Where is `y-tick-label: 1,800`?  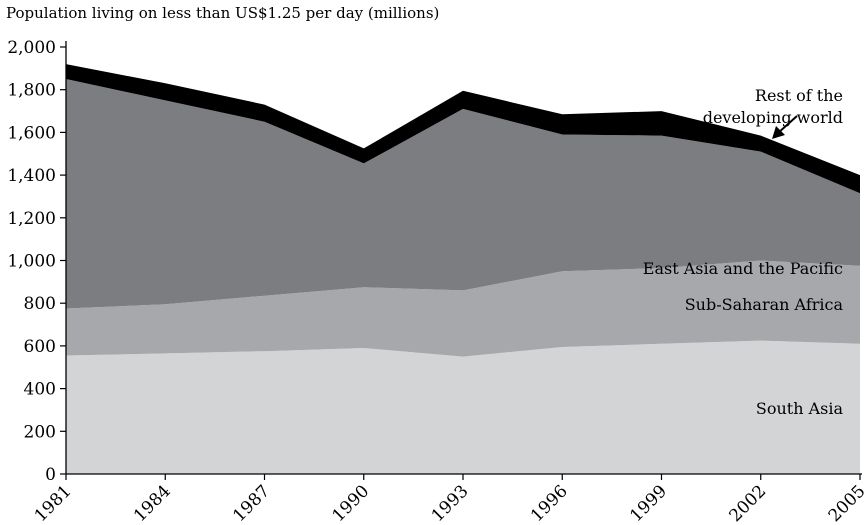
y-tick-label: 1,800 is located at coordinates (31, 91).